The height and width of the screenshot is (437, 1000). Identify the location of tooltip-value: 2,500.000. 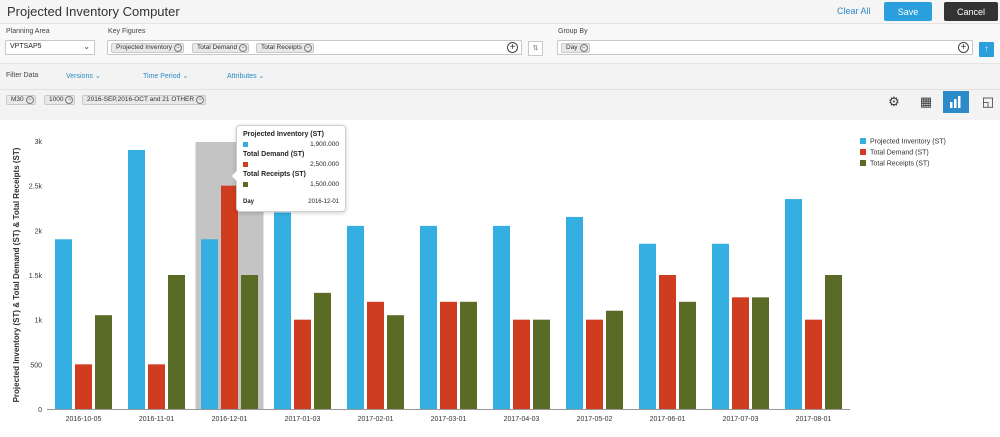
(324, 164).